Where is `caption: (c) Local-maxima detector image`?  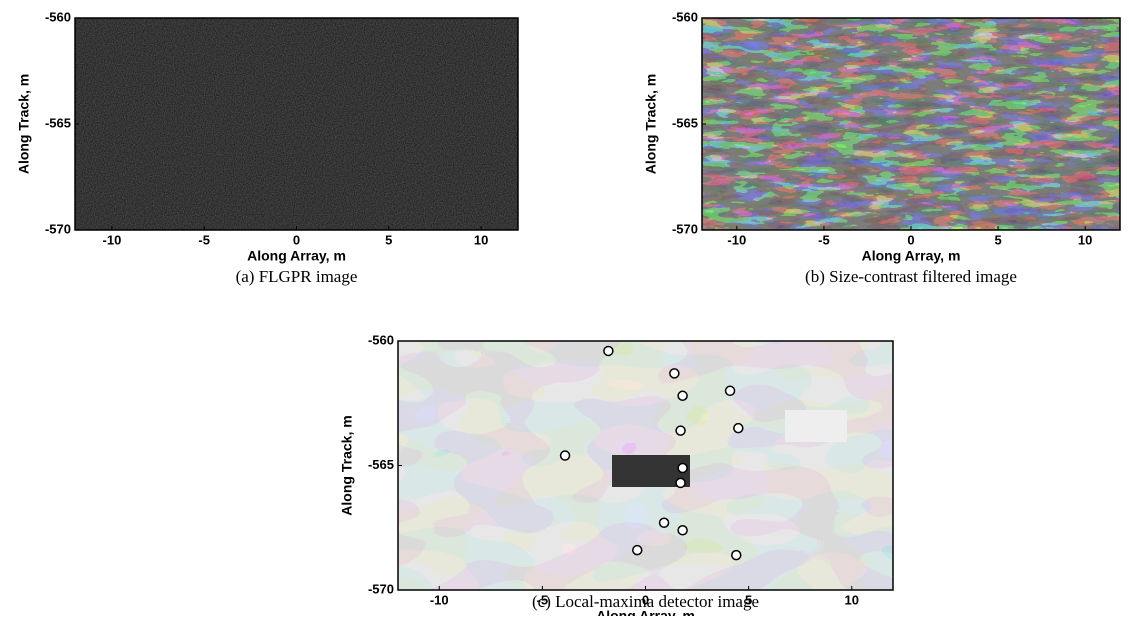
caption: (c) Local-maxima detector image is located at coordinates (645, 601).